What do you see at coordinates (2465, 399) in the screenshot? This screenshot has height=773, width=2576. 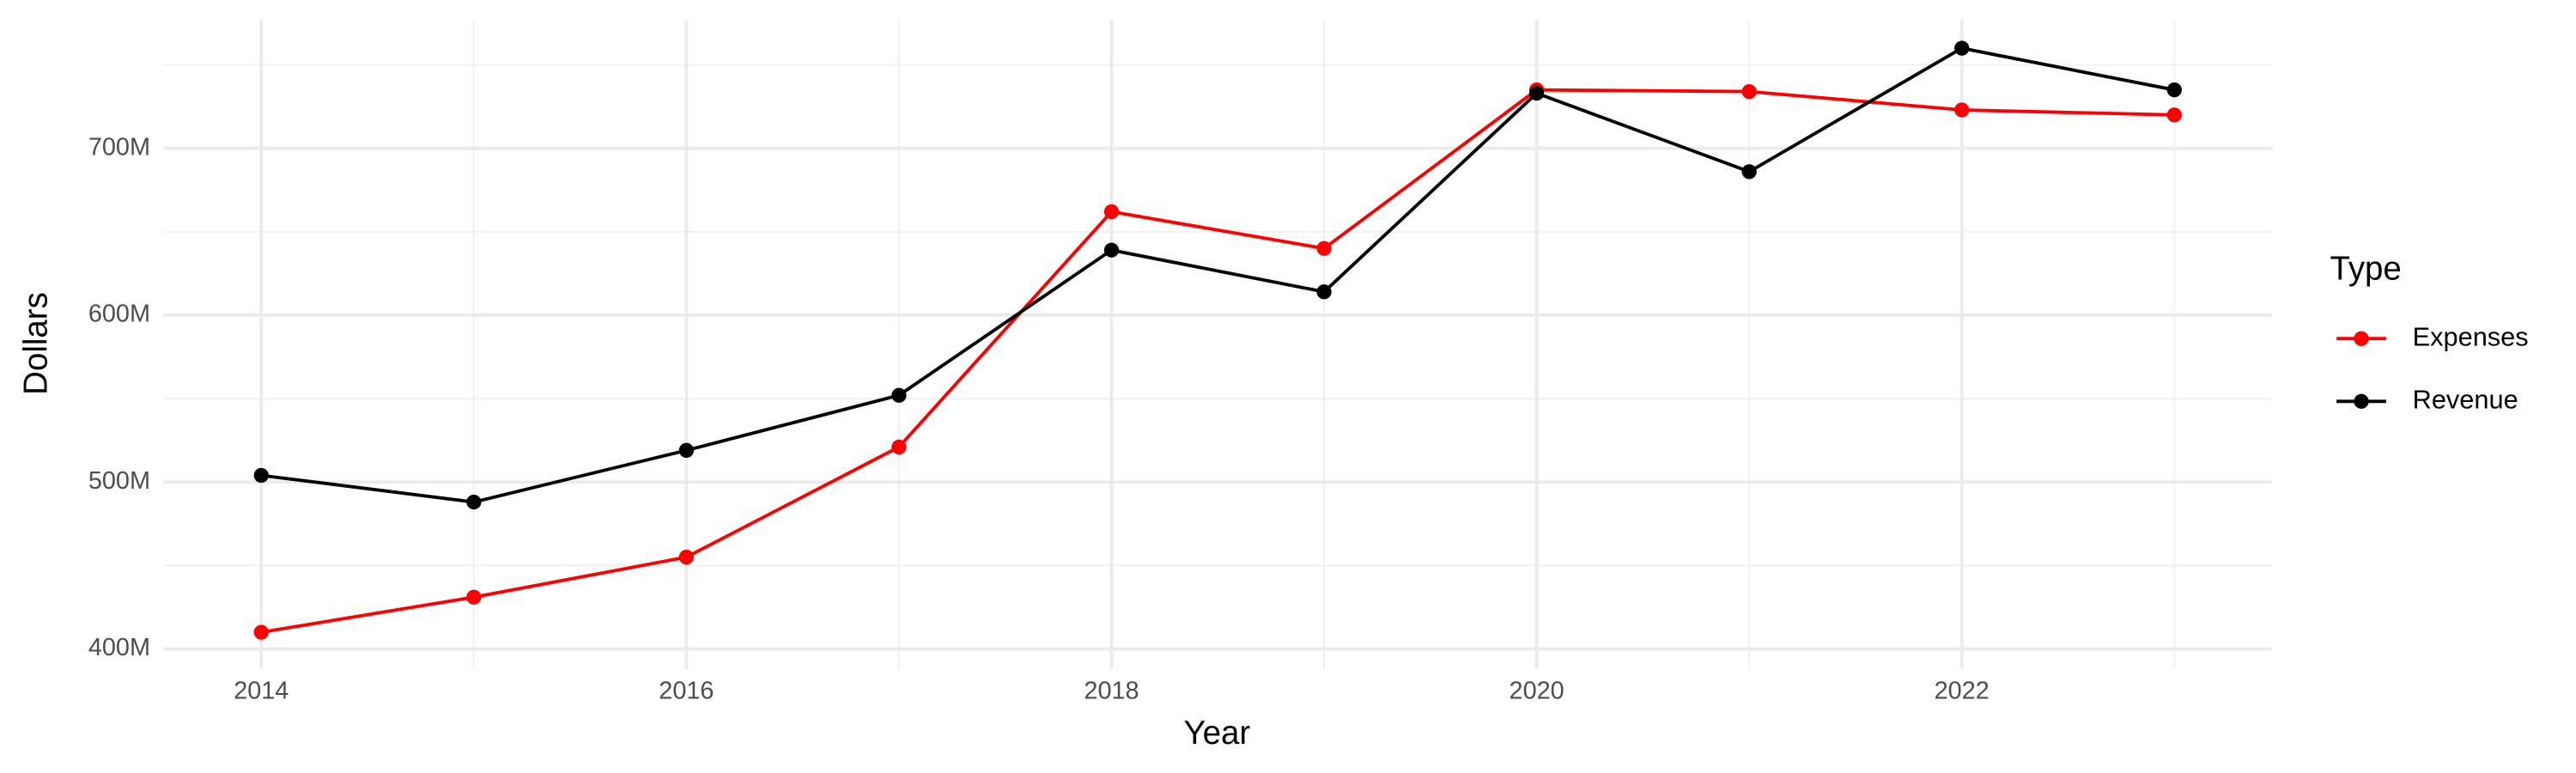 I see `legend-label: Revenue` at bounding box center [2465, 399].